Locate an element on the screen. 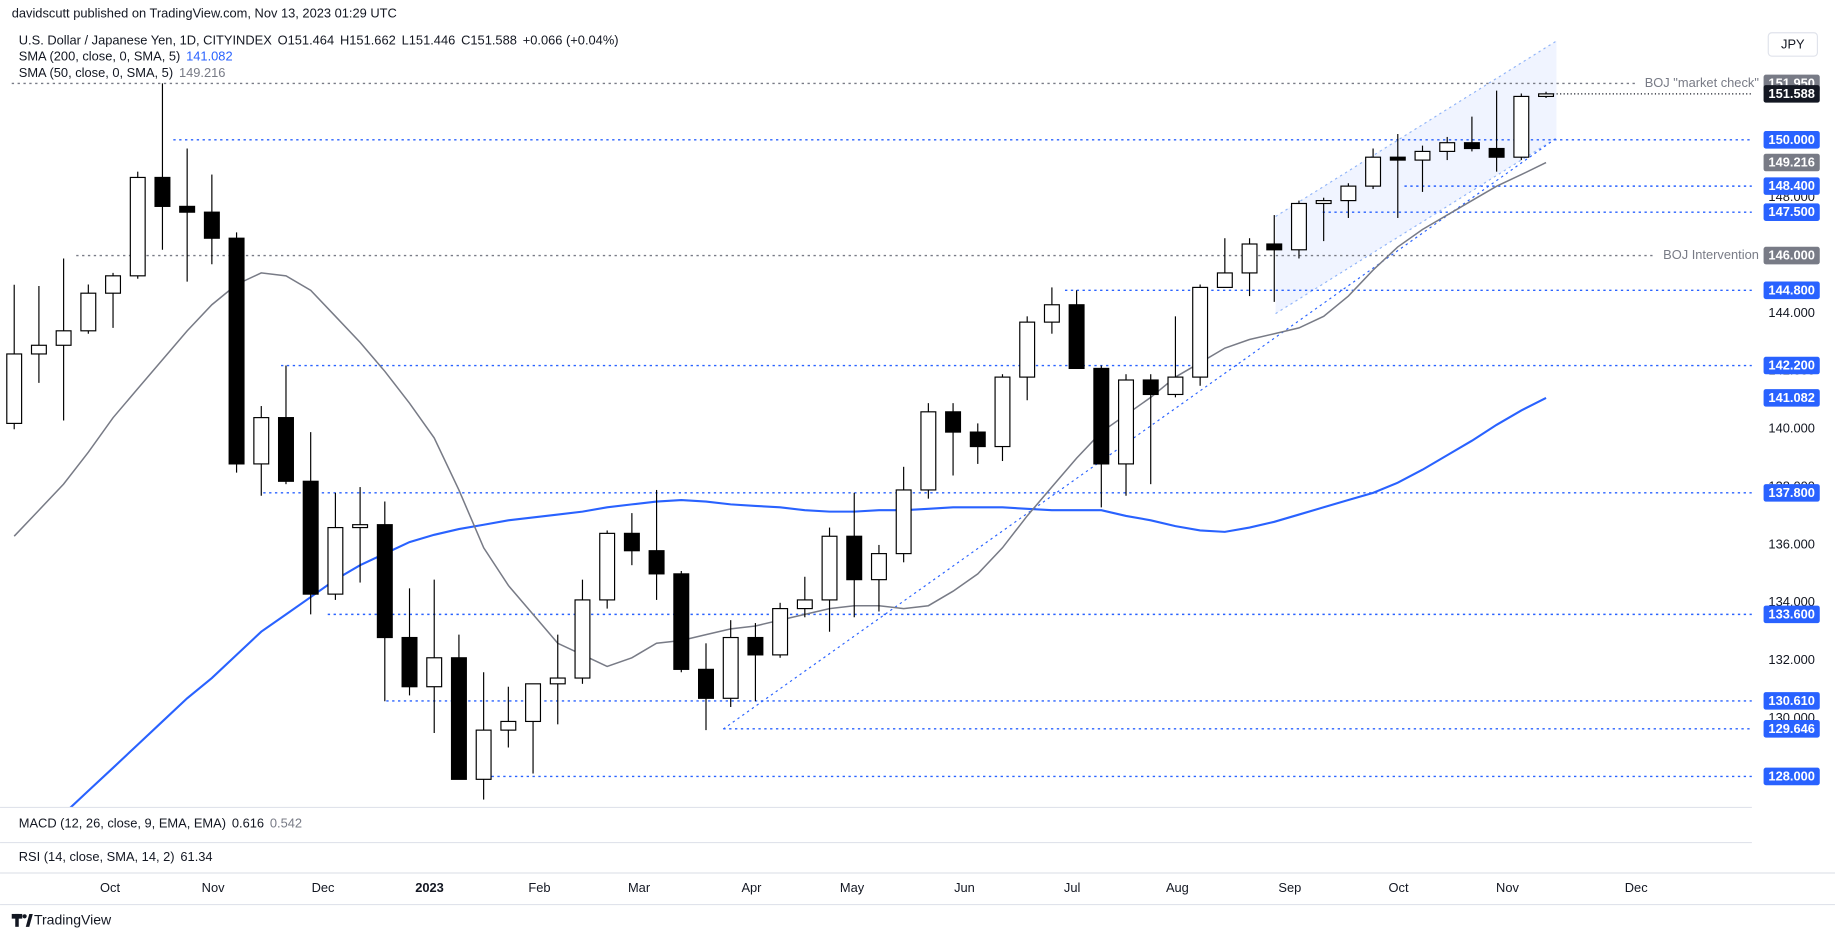 Image resolution: width=1835 pixels, height=939 pixels. x-tick-label: Jul is located at coordinates (1072, 887).